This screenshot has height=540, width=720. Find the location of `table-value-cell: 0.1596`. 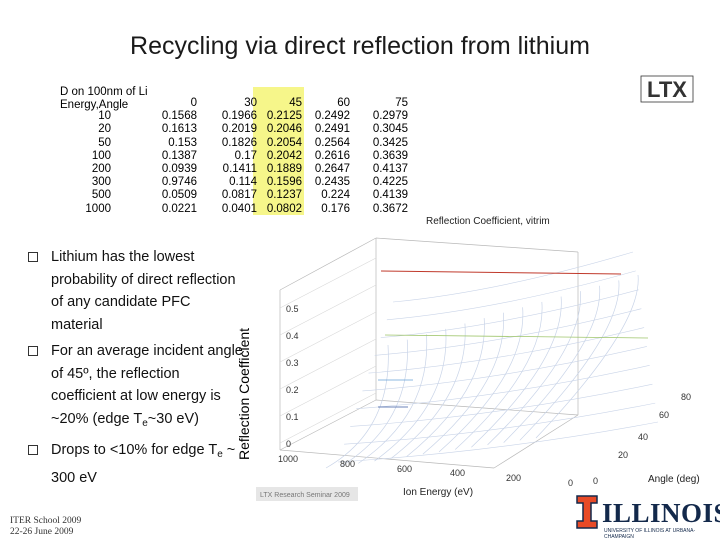

table-value-cell: 0.1596 is located at coordinates (284, 182).